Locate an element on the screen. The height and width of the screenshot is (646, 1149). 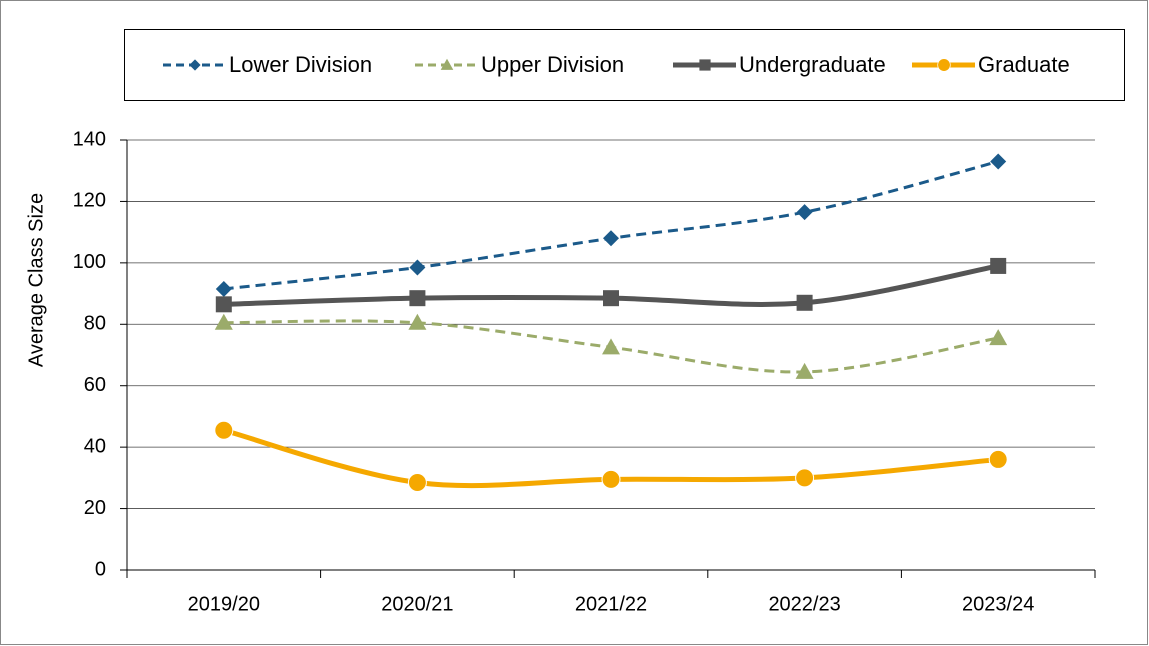
x-tick-label: 2023/24 is located at coordinates (998, 604).